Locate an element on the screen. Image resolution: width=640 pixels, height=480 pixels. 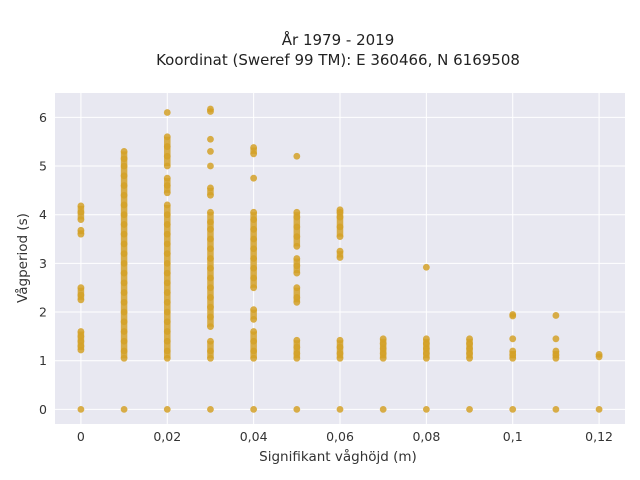
y-tick-label: 1 is located at coordinates (43, 360).